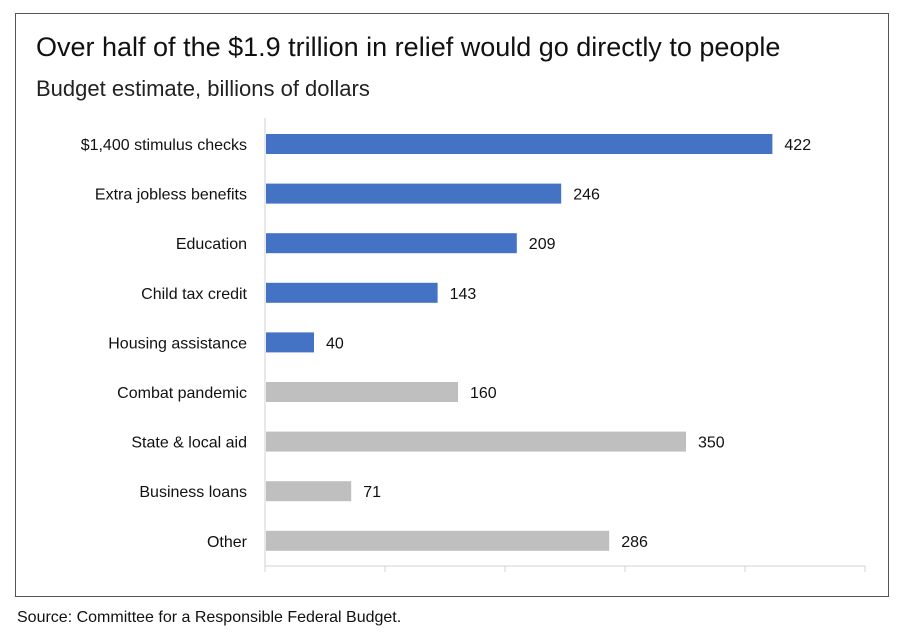 The height and width of the screenshot is (638, 912). What do you see at coordinates (164, 145) in the screenshot?
I see `category-label: $1,400 stimulus checks` at bounding box center [164, 145].